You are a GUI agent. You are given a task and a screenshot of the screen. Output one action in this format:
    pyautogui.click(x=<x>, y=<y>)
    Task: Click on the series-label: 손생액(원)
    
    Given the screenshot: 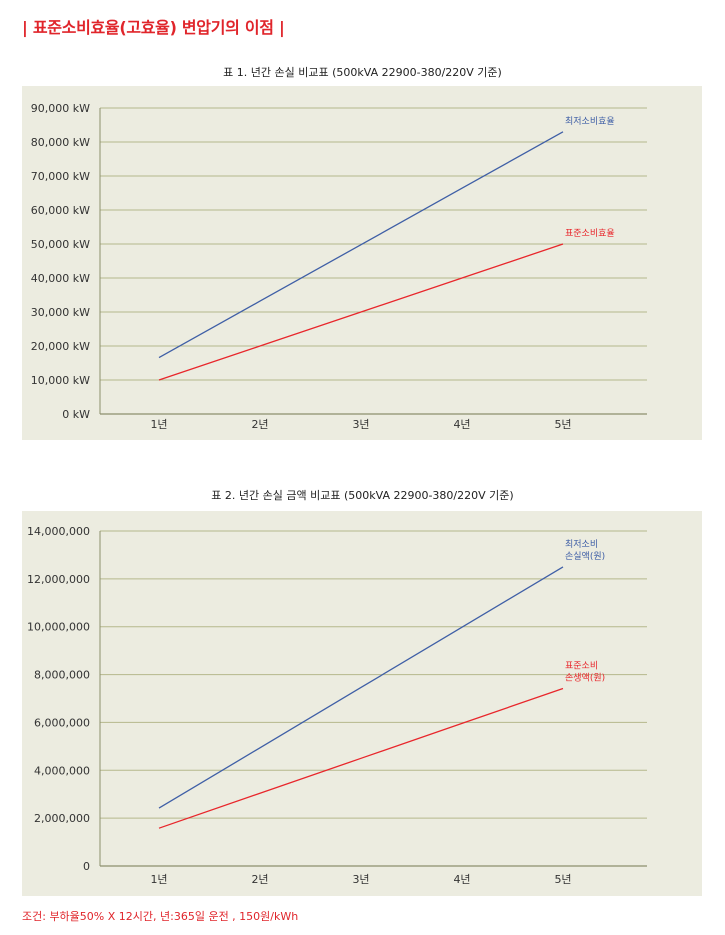 What is the action you would take?
    pyautogui.click(x=585, y=677)
    